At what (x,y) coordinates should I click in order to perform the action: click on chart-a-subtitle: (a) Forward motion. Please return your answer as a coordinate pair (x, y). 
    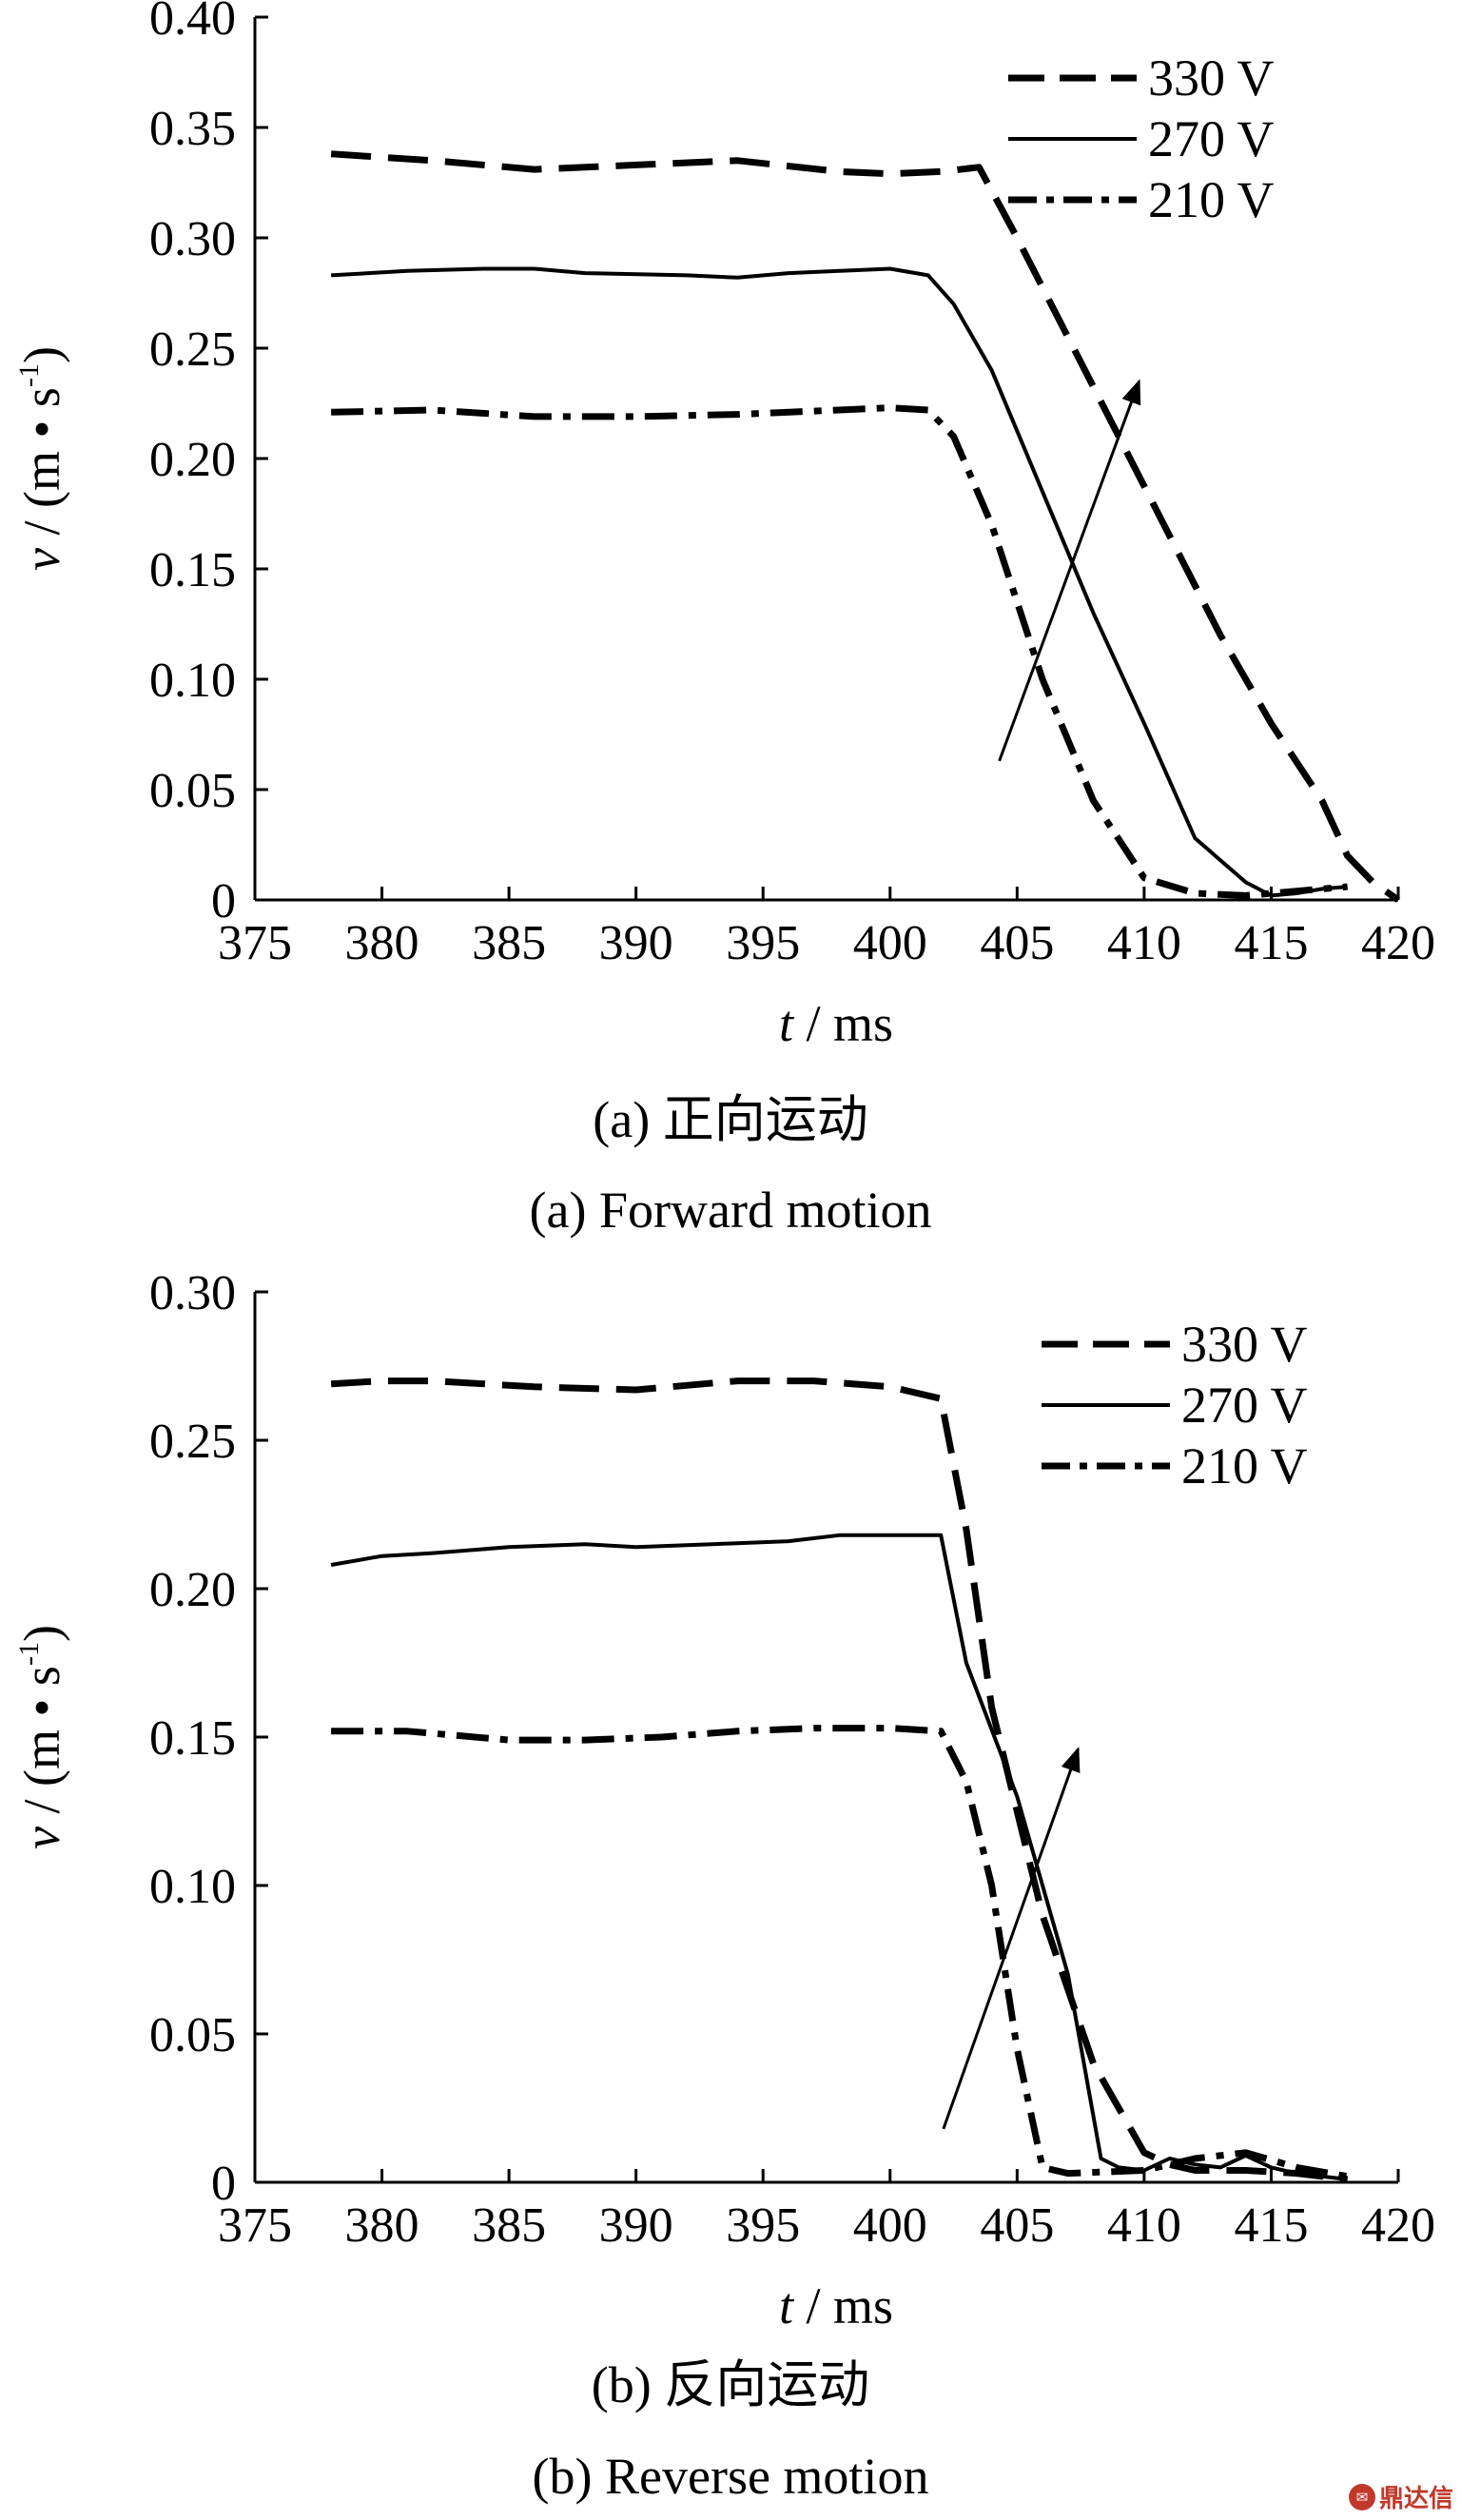
    Looking at the image, I should click on (730, 1210).